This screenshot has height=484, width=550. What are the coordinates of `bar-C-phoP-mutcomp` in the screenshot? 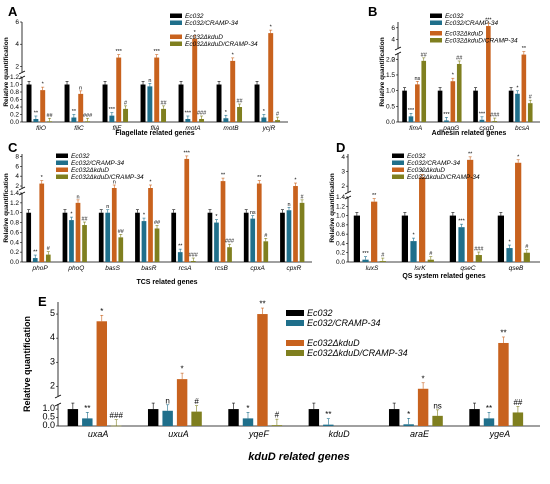 It's located at (48, 258).